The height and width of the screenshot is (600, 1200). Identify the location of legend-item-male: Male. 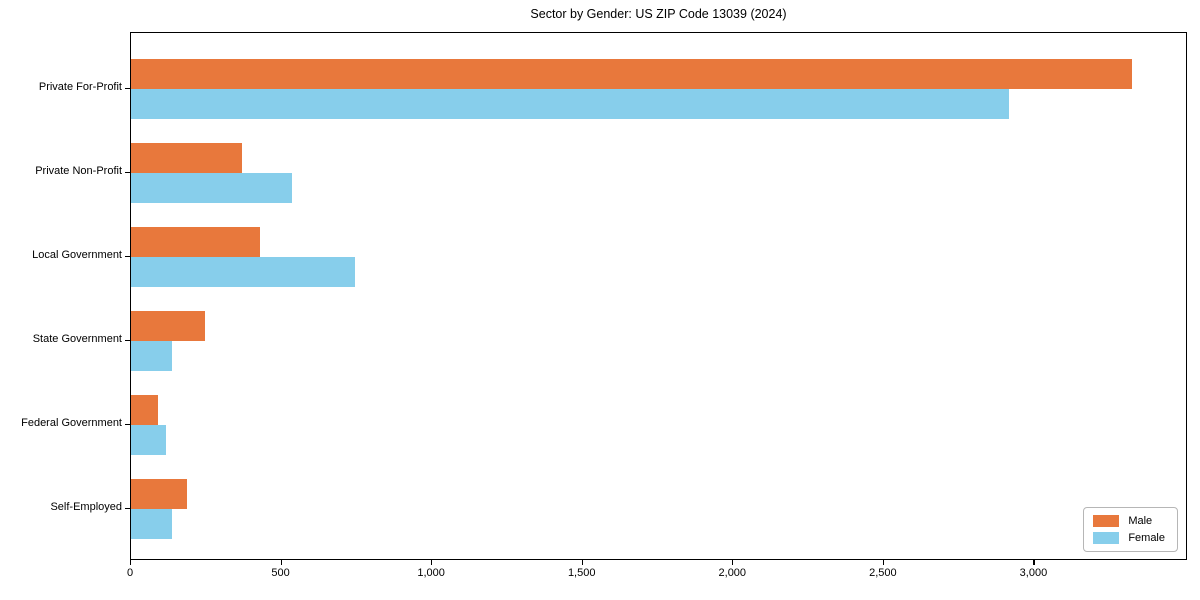
(1129, 521).